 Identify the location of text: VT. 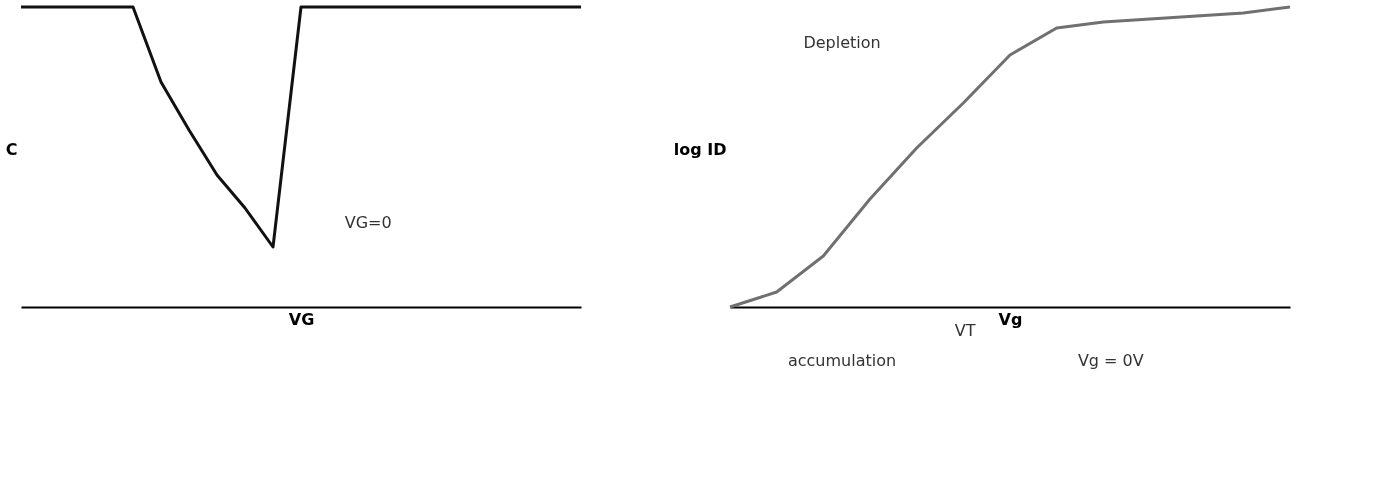
(965, 330).